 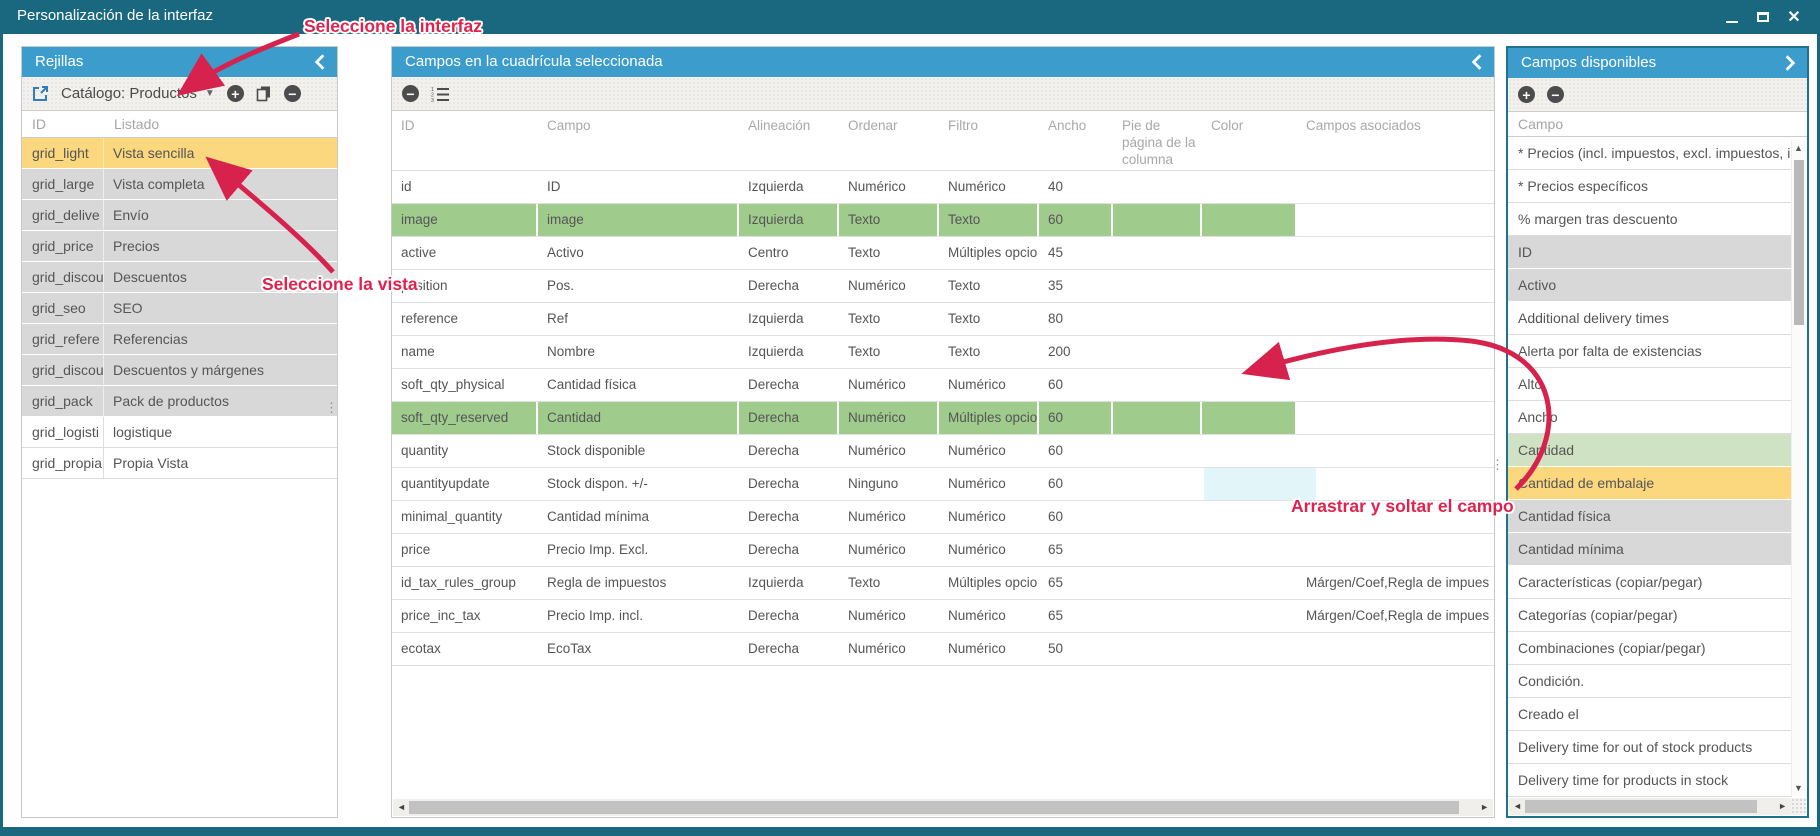 I want to click on available-field-item: Características (copiar/pegar), so click(x=1650, y=582).